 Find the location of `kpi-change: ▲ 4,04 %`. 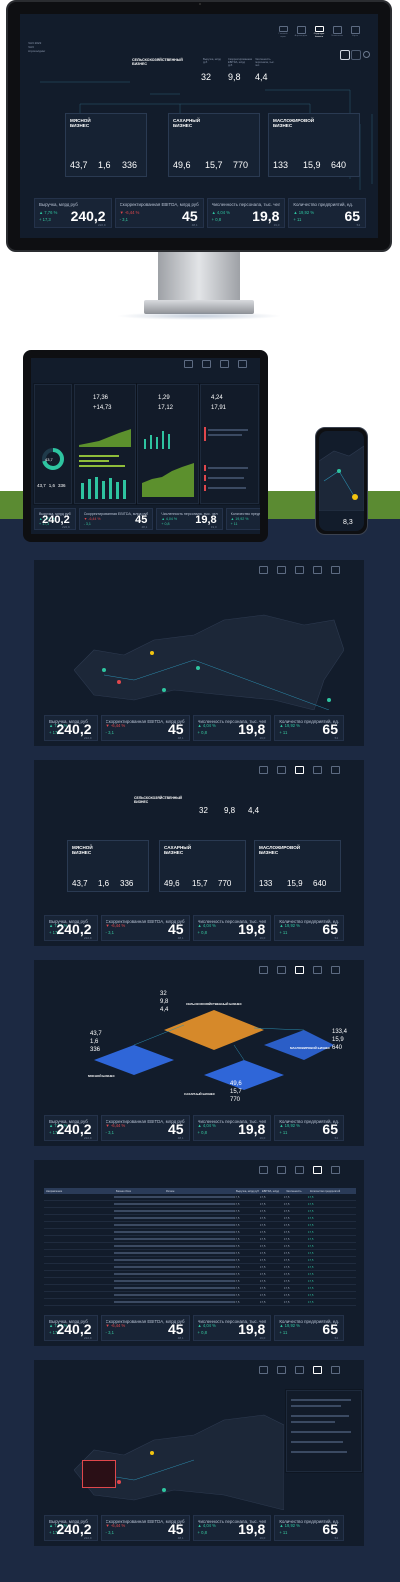

kpi-change: ▲ 4,04 % is located at coordinates (206, 1125).